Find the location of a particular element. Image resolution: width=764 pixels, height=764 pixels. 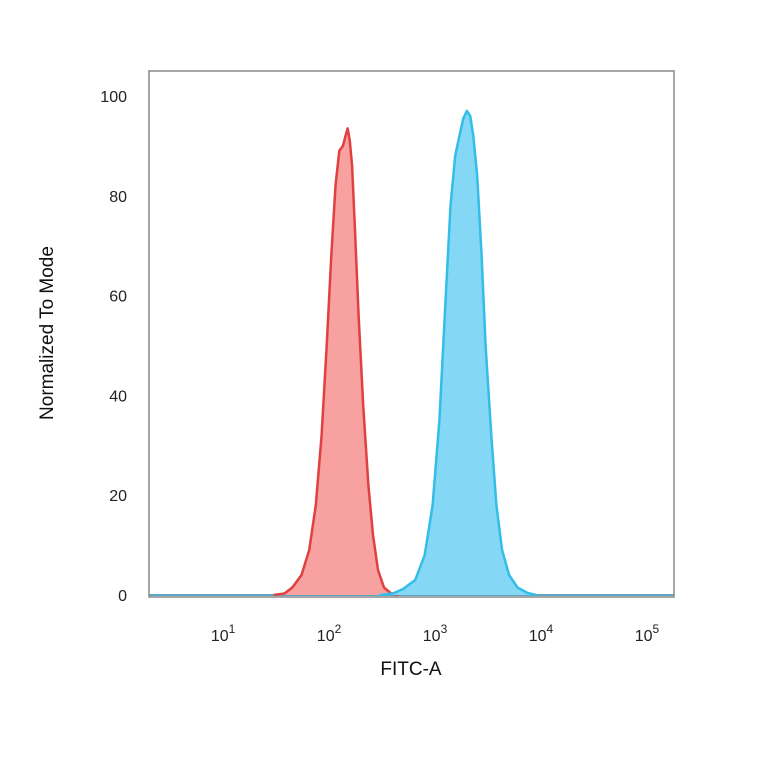

y-tick-label: 100 is located at coordinates (113, 97).